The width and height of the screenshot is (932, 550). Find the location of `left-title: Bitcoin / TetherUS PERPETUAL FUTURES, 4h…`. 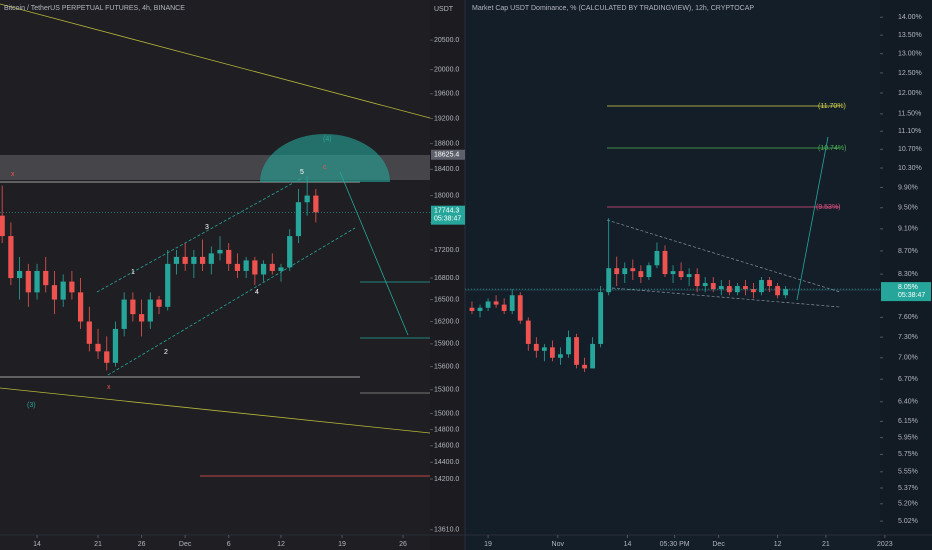

left-title: Bitcoin / TetherUS PERPETUAL FUTURES, 4h… is located at coordinates (94, 8).